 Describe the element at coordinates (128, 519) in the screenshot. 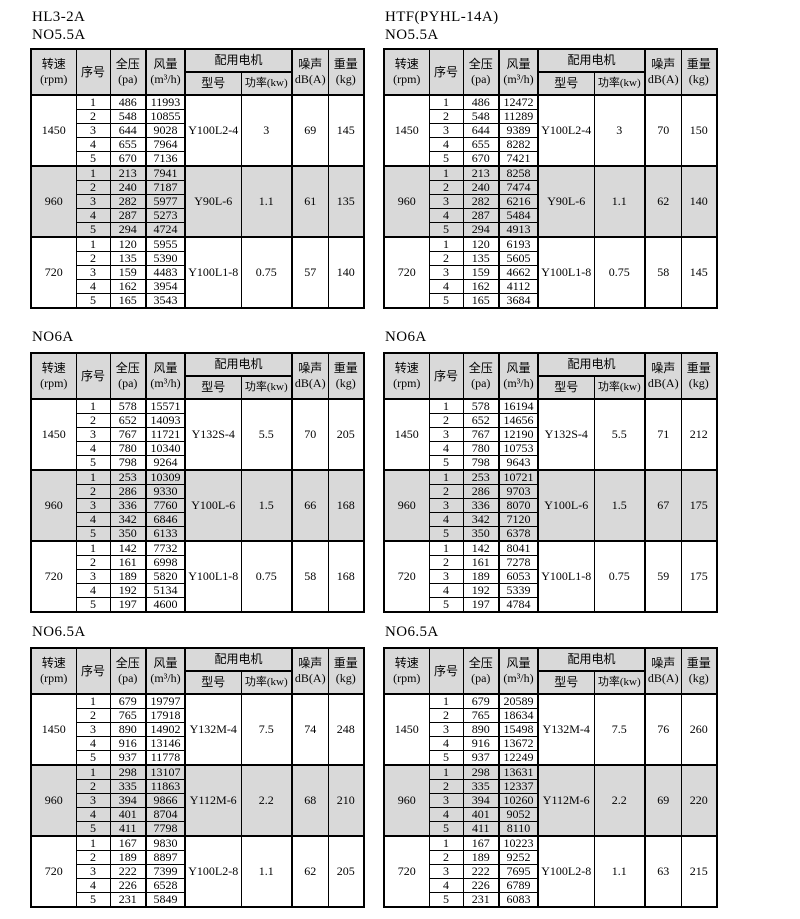

I see `cell-pressure: 342` at that location.